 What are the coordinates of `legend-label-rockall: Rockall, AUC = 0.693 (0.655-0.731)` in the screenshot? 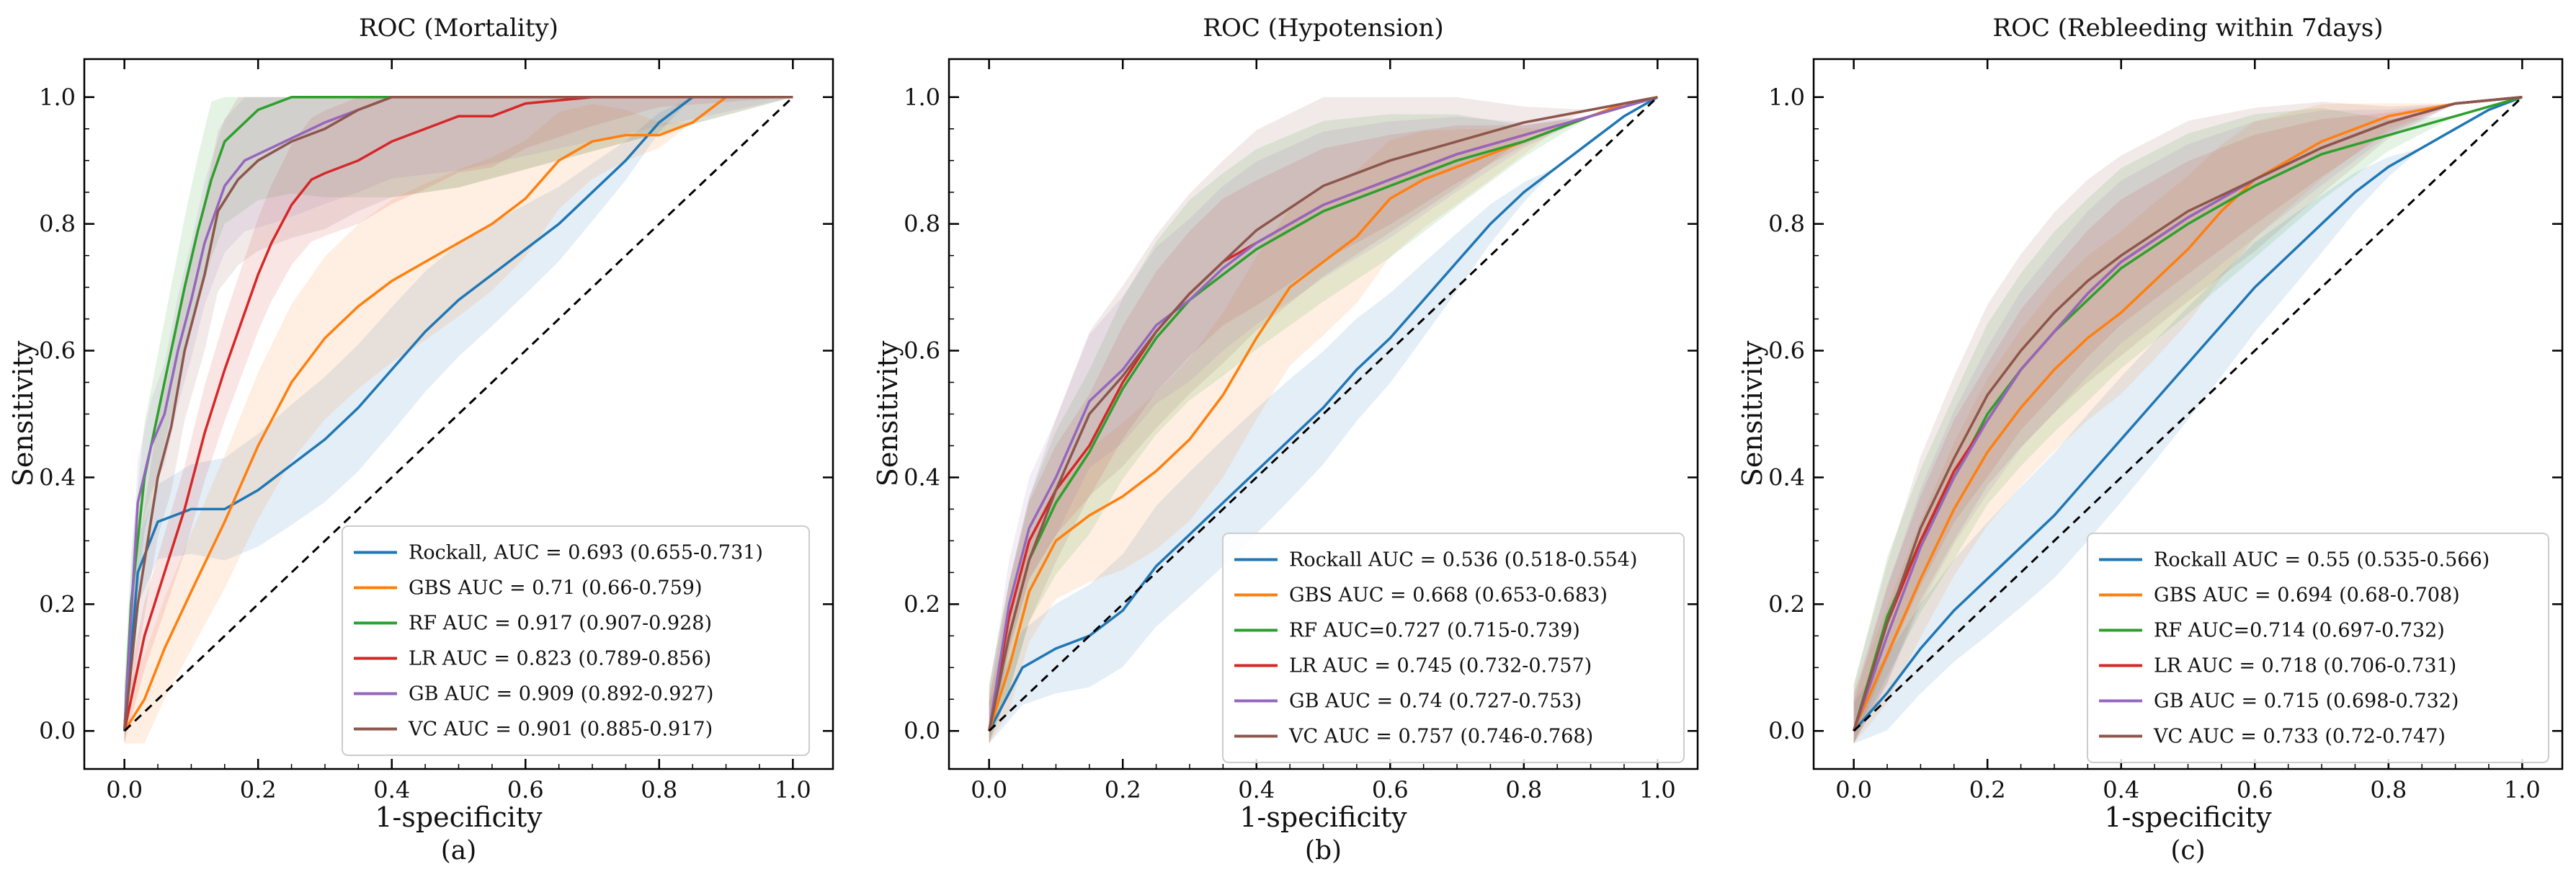 It's located at (586, 553).